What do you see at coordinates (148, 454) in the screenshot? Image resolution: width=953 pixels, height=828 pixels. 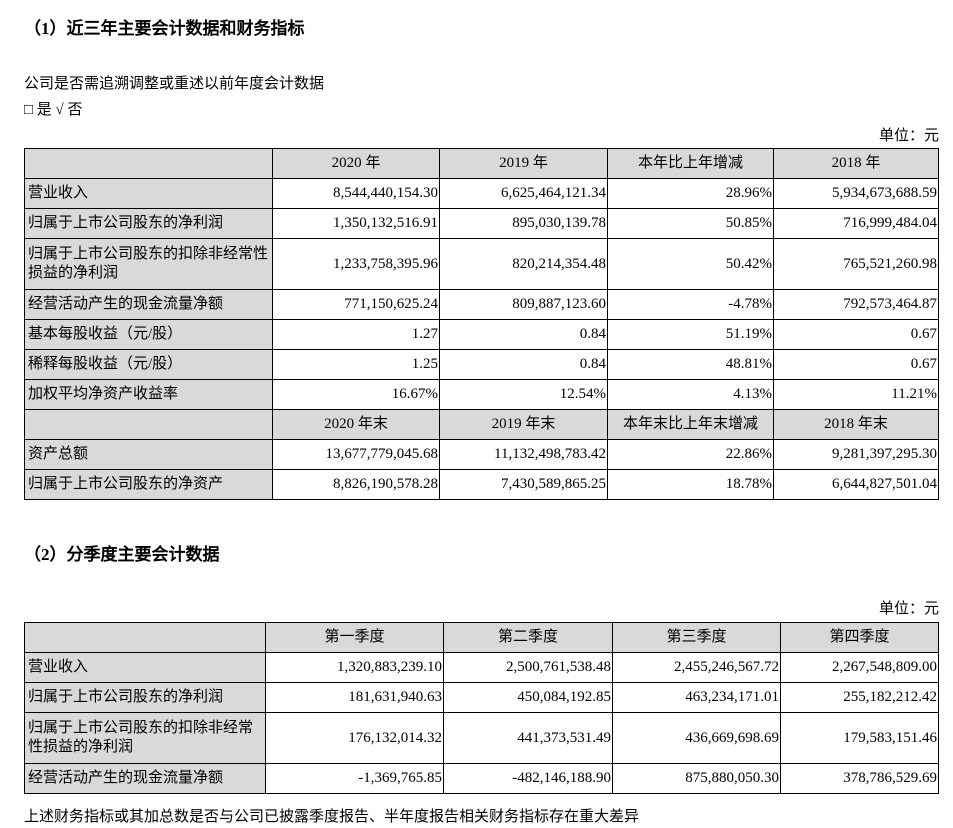 I see `row-label: 资产总额` at bounding box center [148, 454].